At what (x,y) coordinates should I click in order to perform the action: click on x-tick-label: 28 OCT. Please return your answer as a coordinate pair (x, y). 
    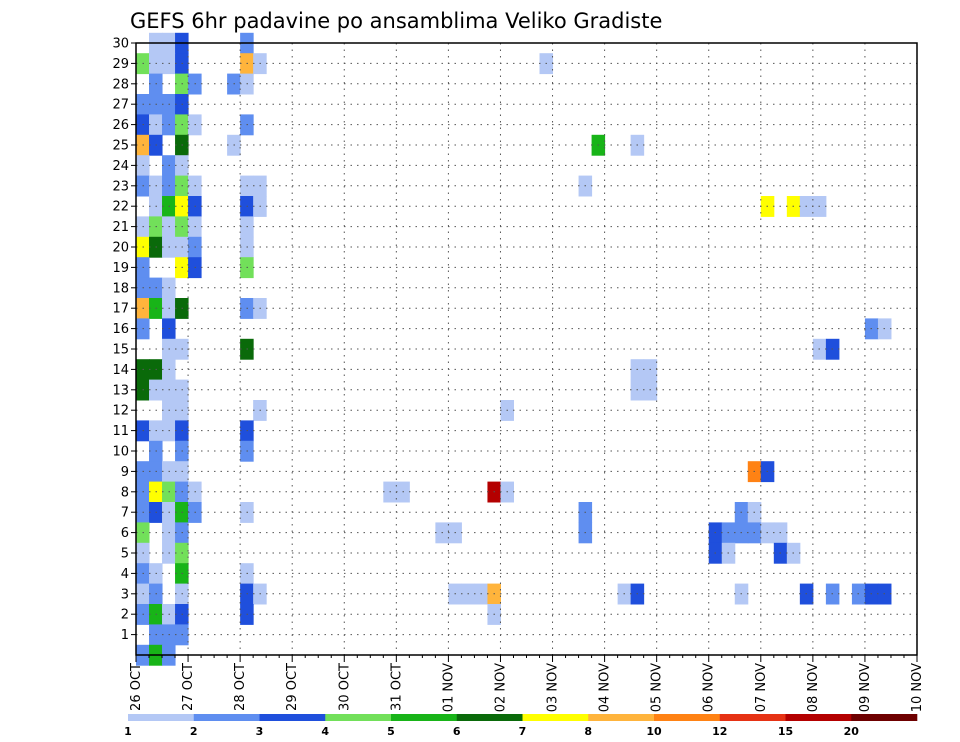
    Looking at the image, I should click on (240, 687).